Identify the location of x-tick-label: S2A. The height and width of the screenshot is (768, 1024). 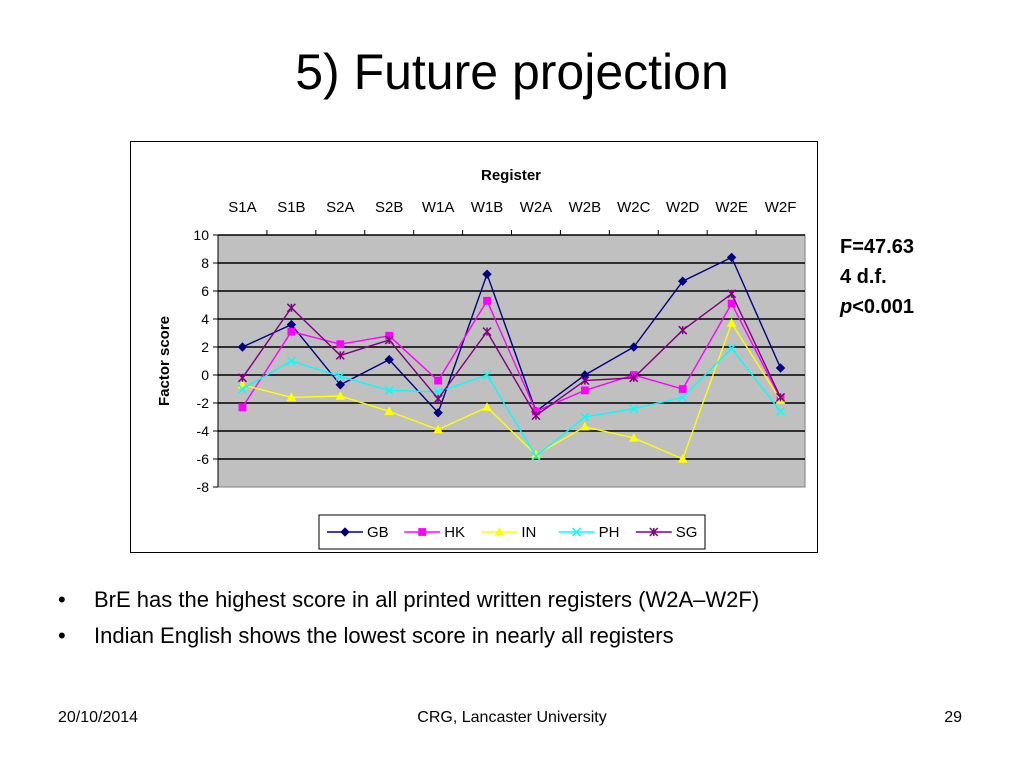
(340, 207).